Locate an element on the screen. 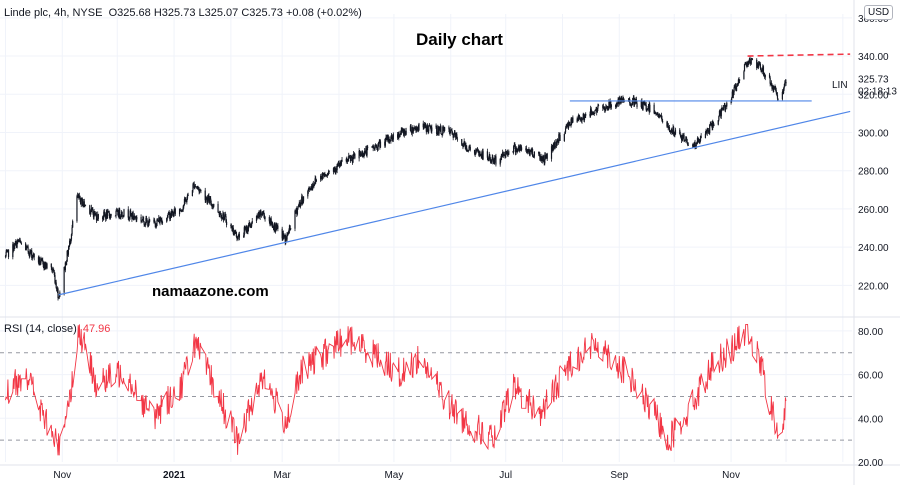  resistance-line is located at coordinates (799, 55).